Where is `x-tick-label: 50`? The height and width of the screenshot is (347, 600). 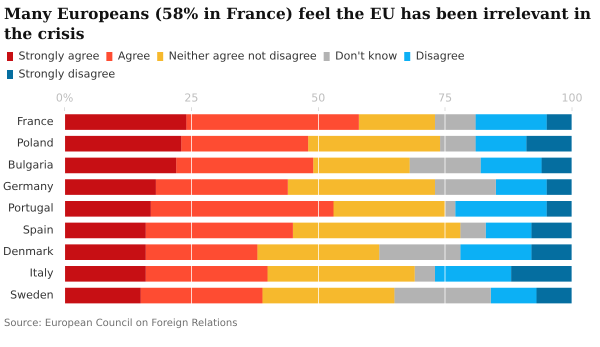
x-tick-label: 50 is located at coordinates (318, 97).